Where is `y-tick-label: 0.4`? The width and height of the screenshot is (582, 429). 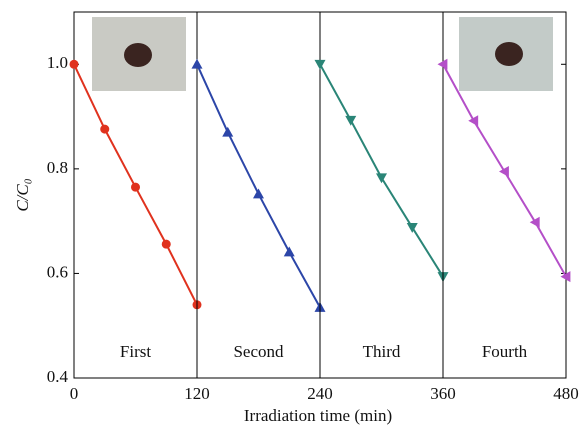 y-tick-label: 0.4 is located at coordinates (58, 376).